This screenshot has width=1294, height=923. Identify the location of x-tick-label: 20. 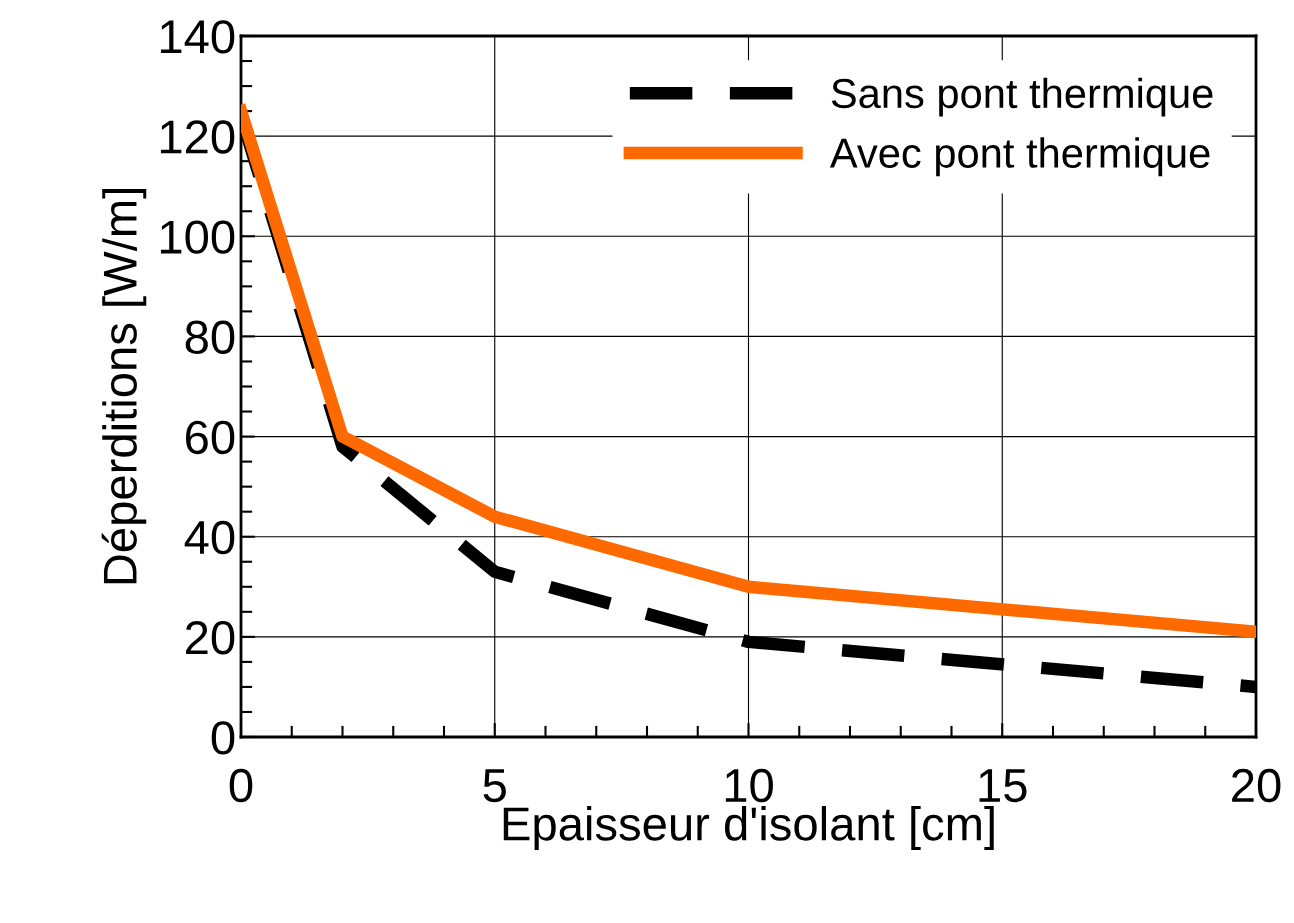
(1256, 785).